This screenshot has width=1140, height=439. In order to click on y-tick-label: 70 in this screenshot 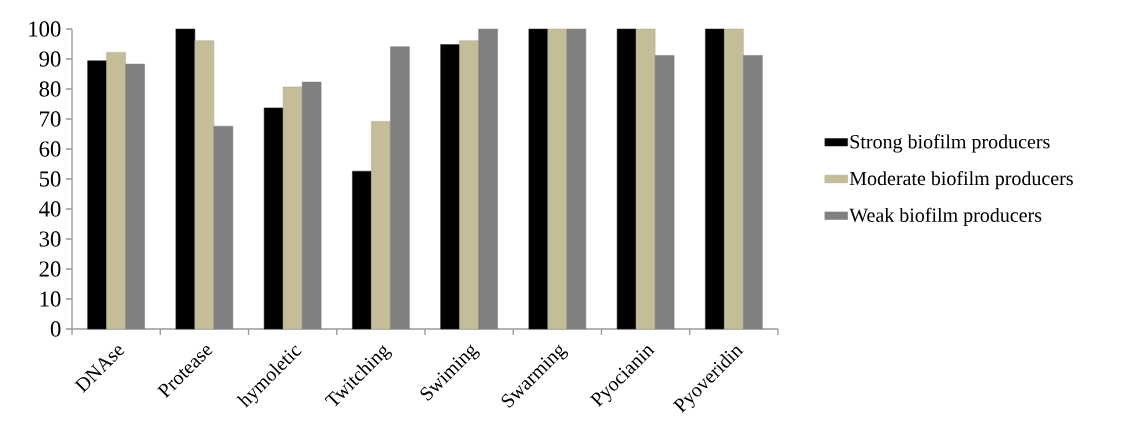, I will do `click(50, 119)`.